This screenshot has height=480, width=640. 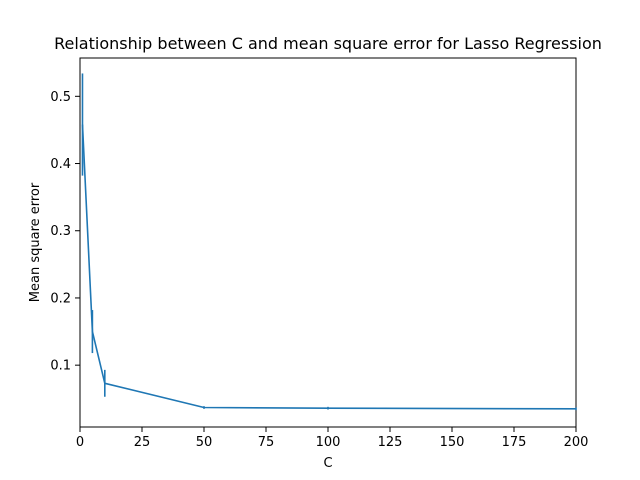 I want to click on x-tick-label: 25, so click(x=142, y=442).